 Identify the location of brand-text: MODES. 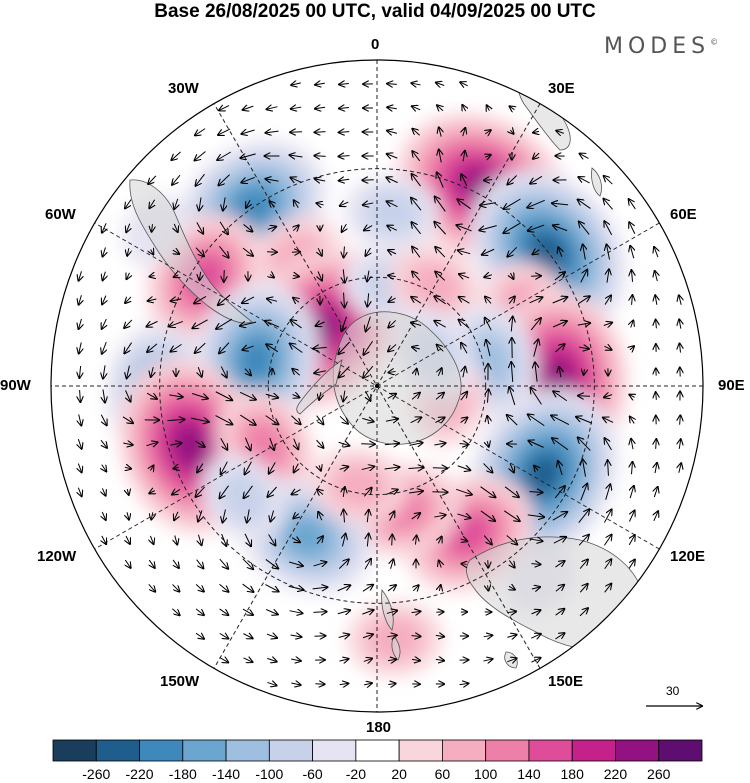
(657, 46).